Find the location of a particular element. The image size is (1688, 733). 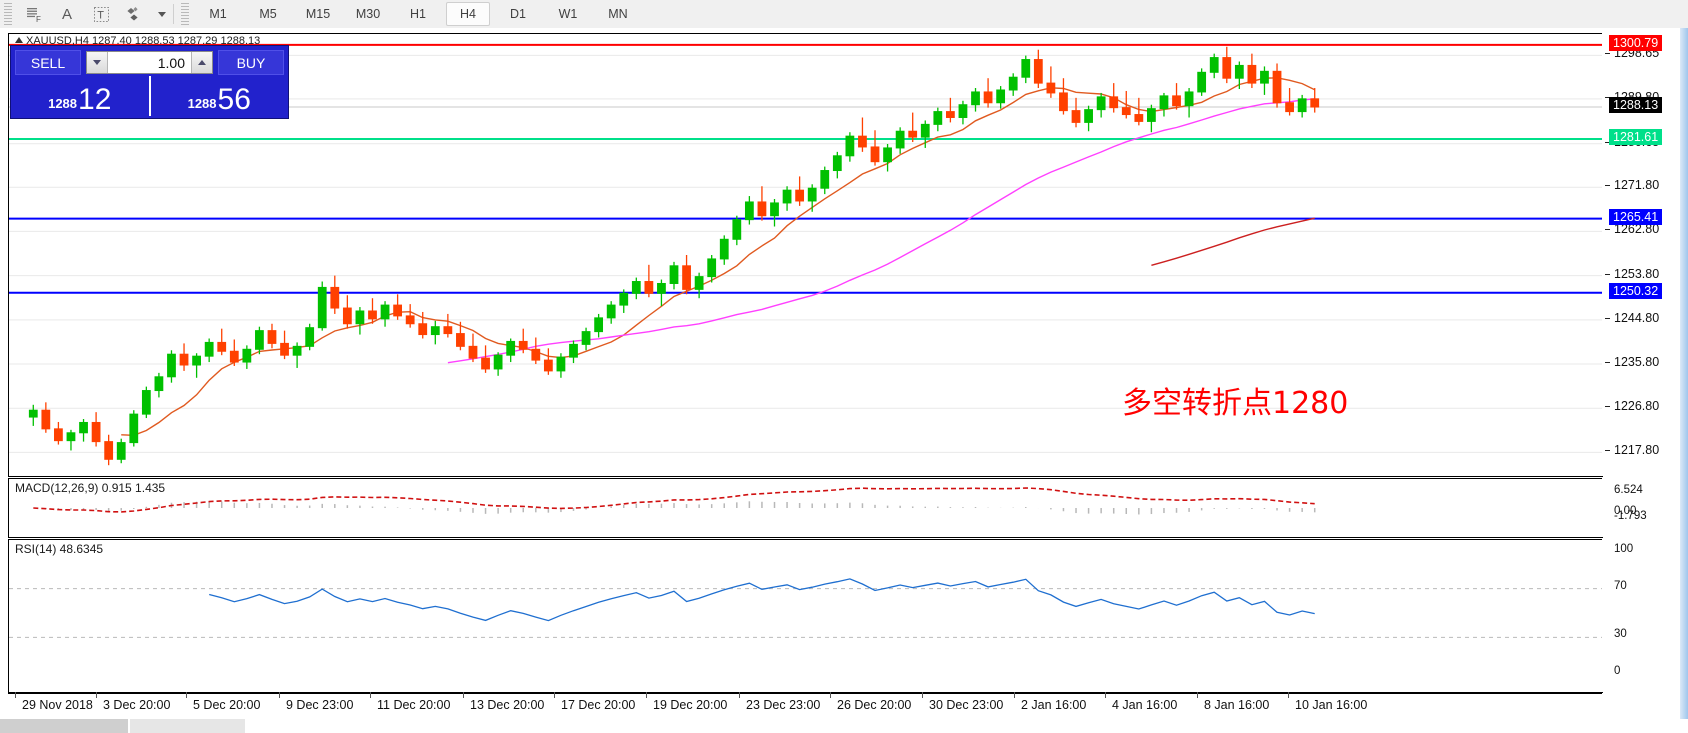

time-tick: 11 Dec 20:00 is located at coordinates (410, 702).